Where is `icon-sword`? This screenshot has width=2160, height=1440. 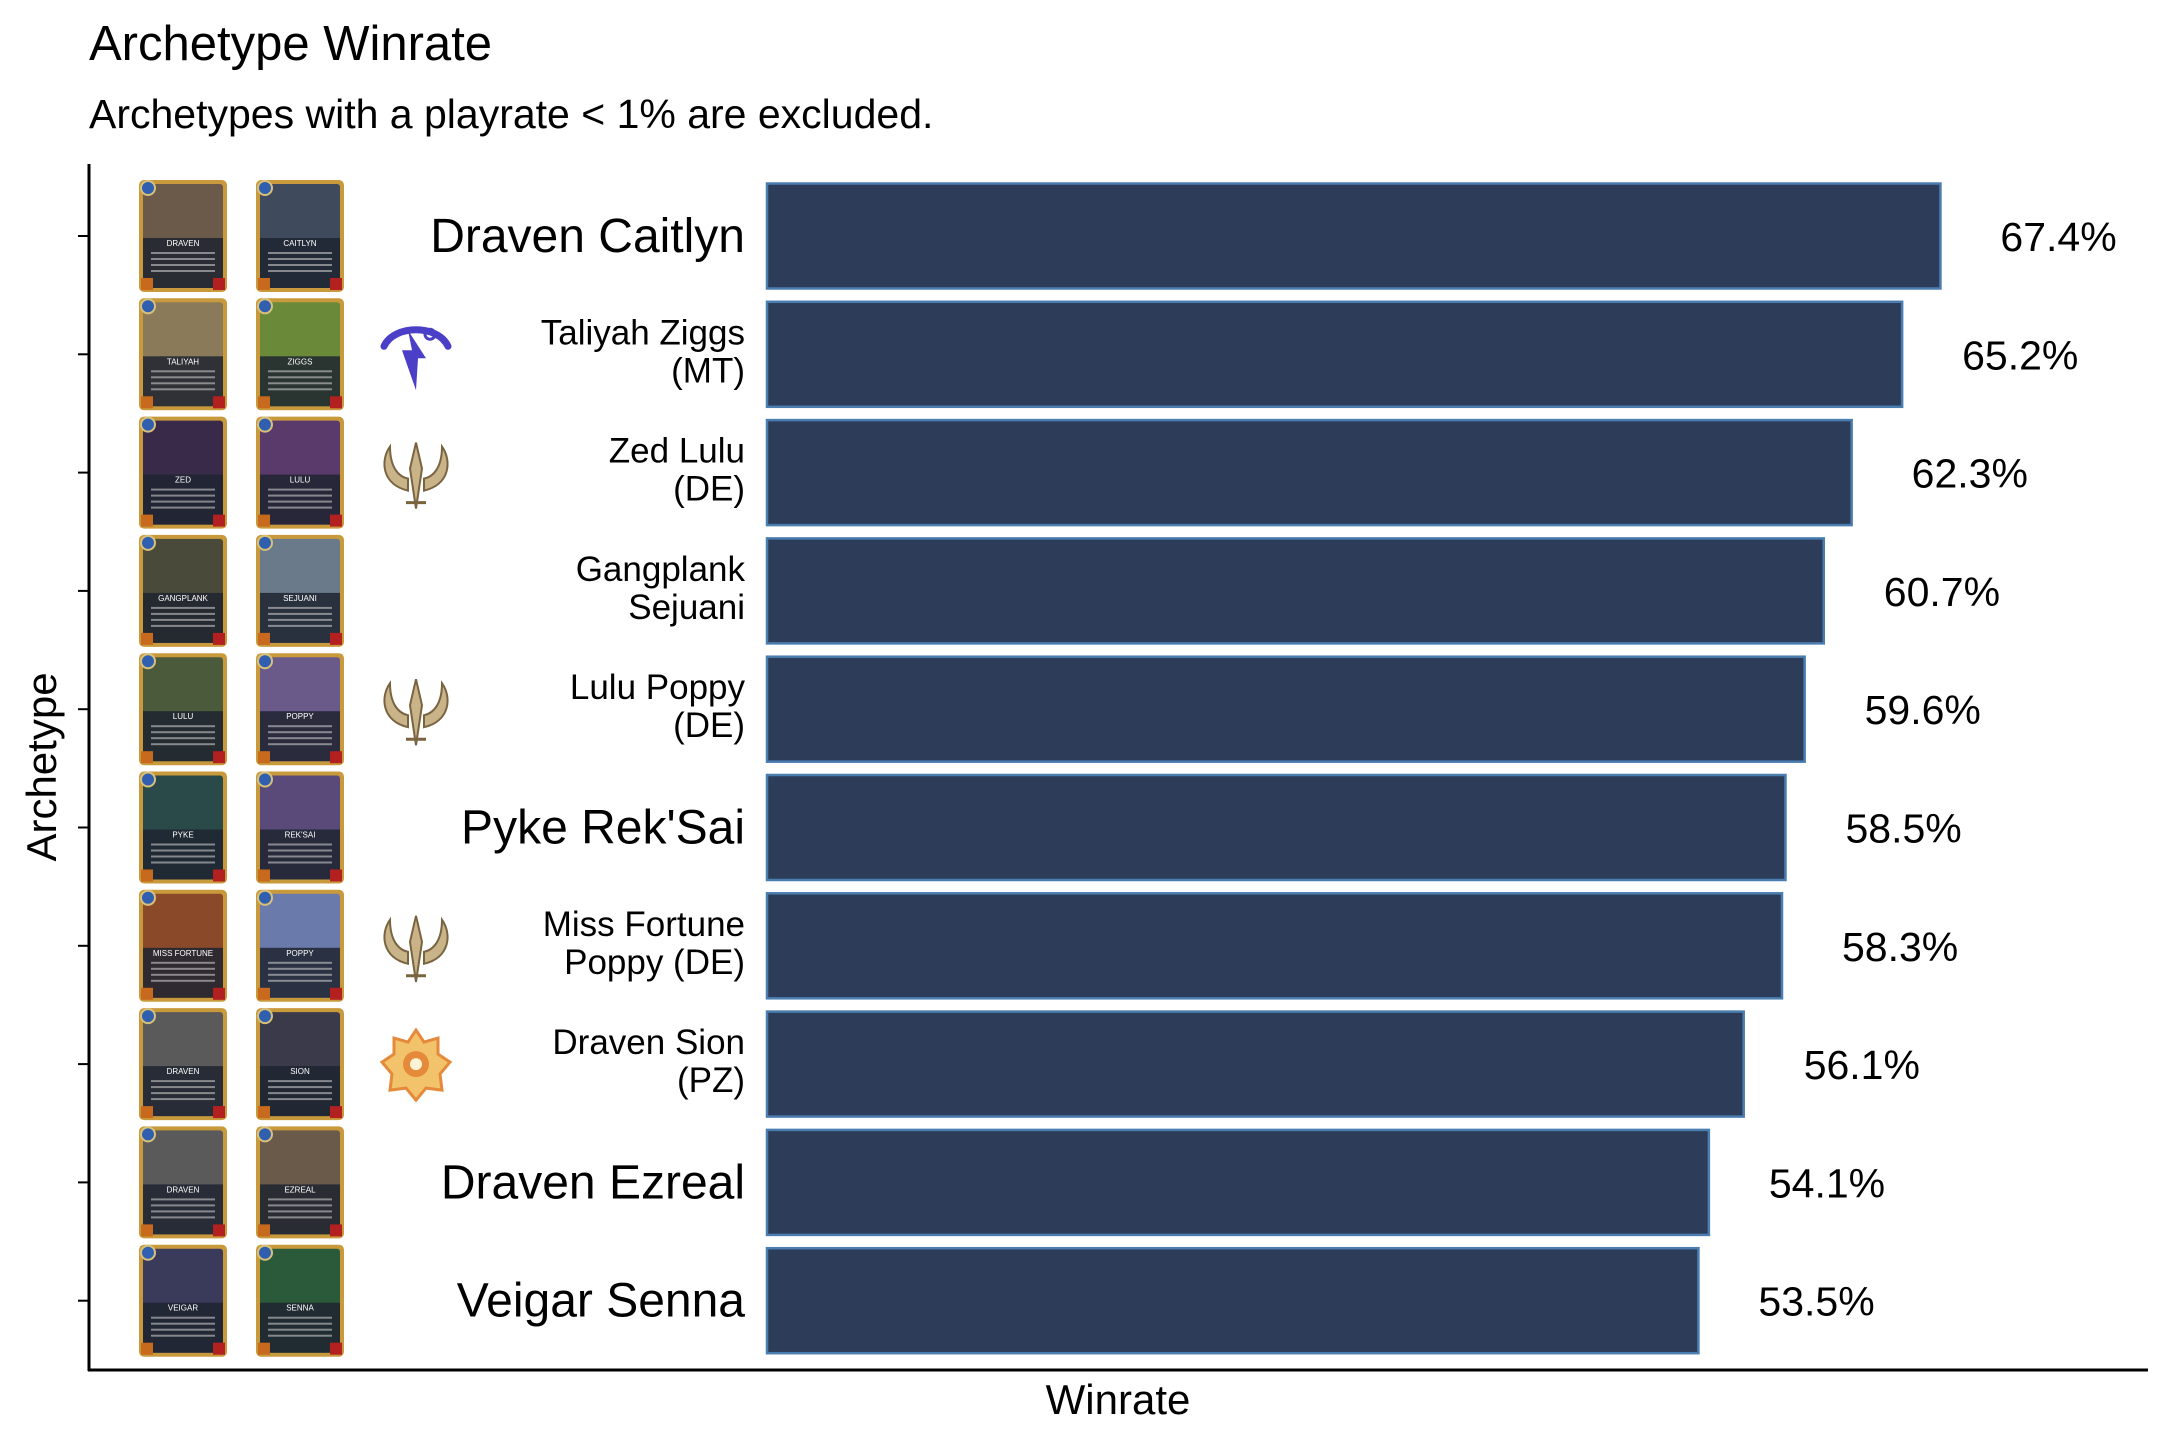 icon-sword is located at coordinates (416, 475).